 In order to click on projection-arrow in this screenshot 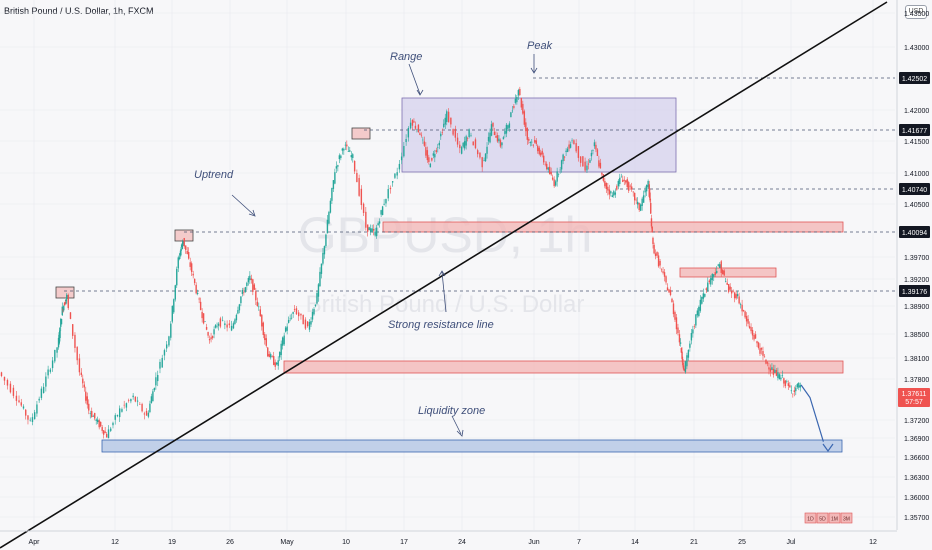, I will do `click(812, 413)`.